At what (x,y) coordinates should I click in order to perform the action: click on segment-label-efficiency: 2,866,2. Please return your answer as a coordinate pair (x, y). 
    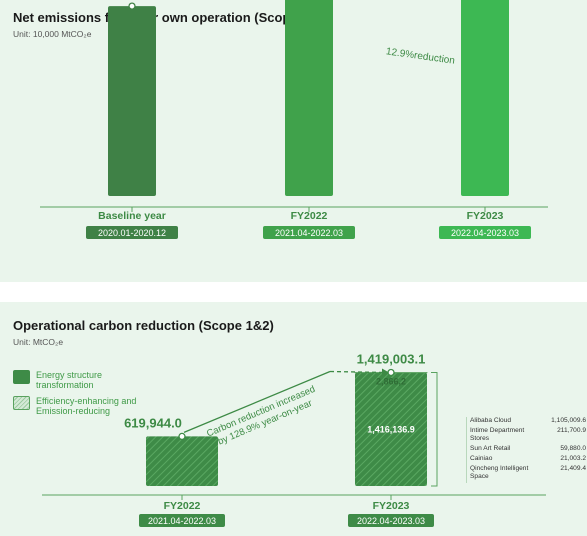
    Looking at the image, I should click on (391, 381).